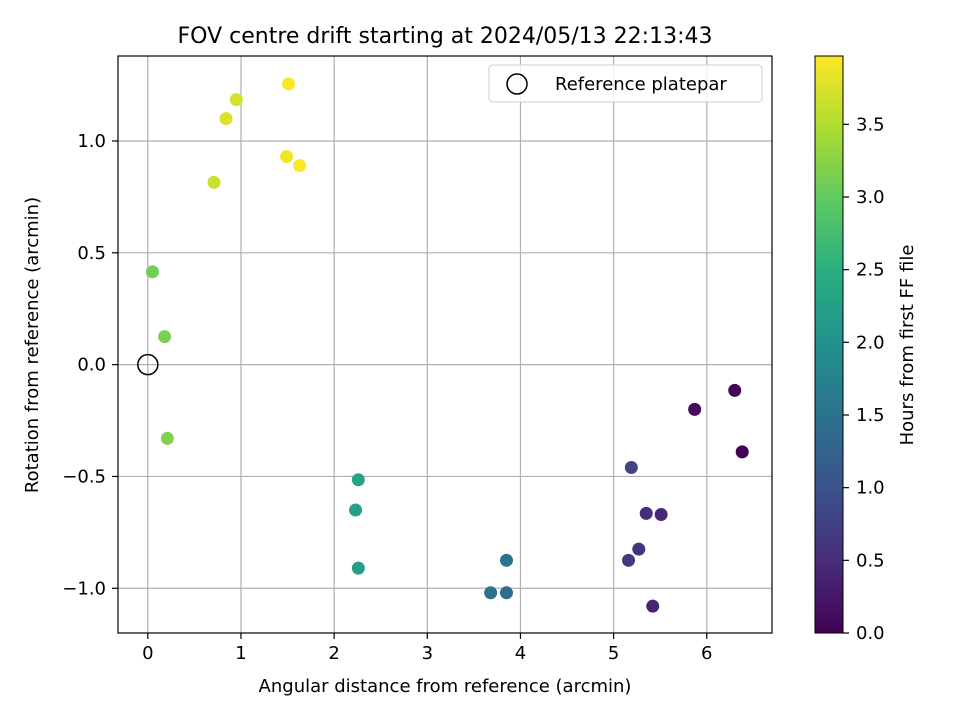 The height and width of the screenshot is (725, 960). Describe the element at coordinates (333, 653) in the screenshot. I see `x-tick-label: 2` at that location.